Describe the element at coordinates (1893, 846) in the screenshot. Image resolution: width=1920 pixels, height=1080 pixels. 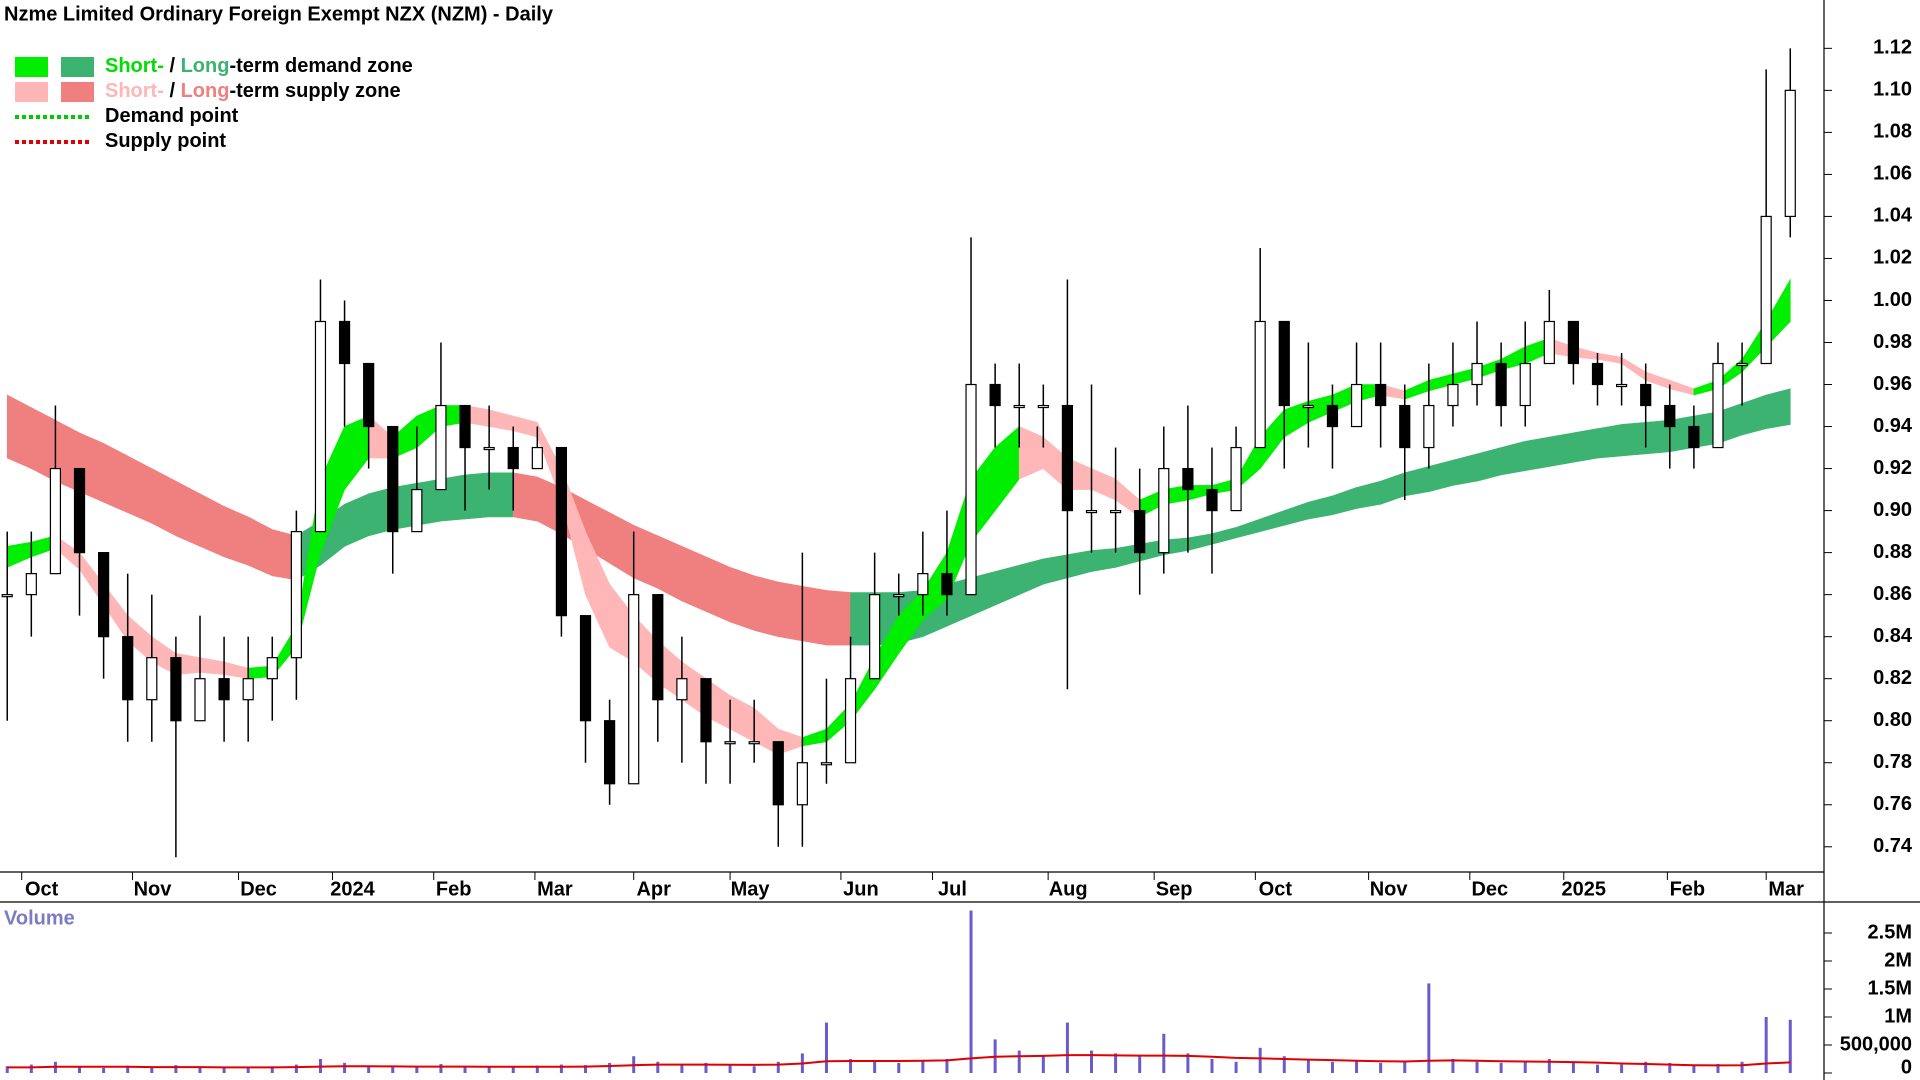
I see `y-tick-label: 0.74` at that location.